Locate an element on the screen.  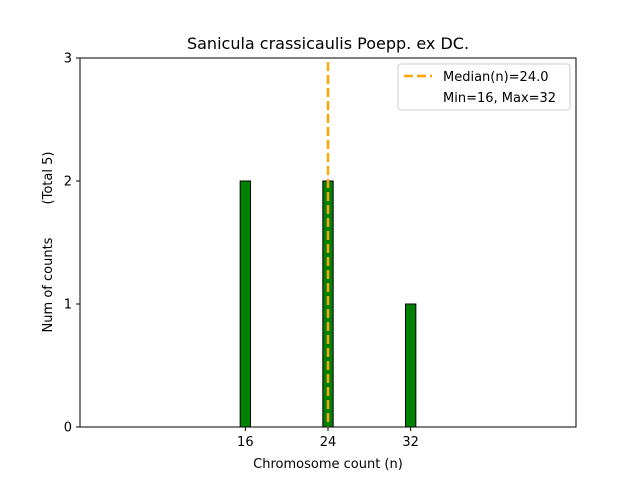
legend: Median(n)=24.0 Min=16, Max=32 is located at coordinates (484, 87).